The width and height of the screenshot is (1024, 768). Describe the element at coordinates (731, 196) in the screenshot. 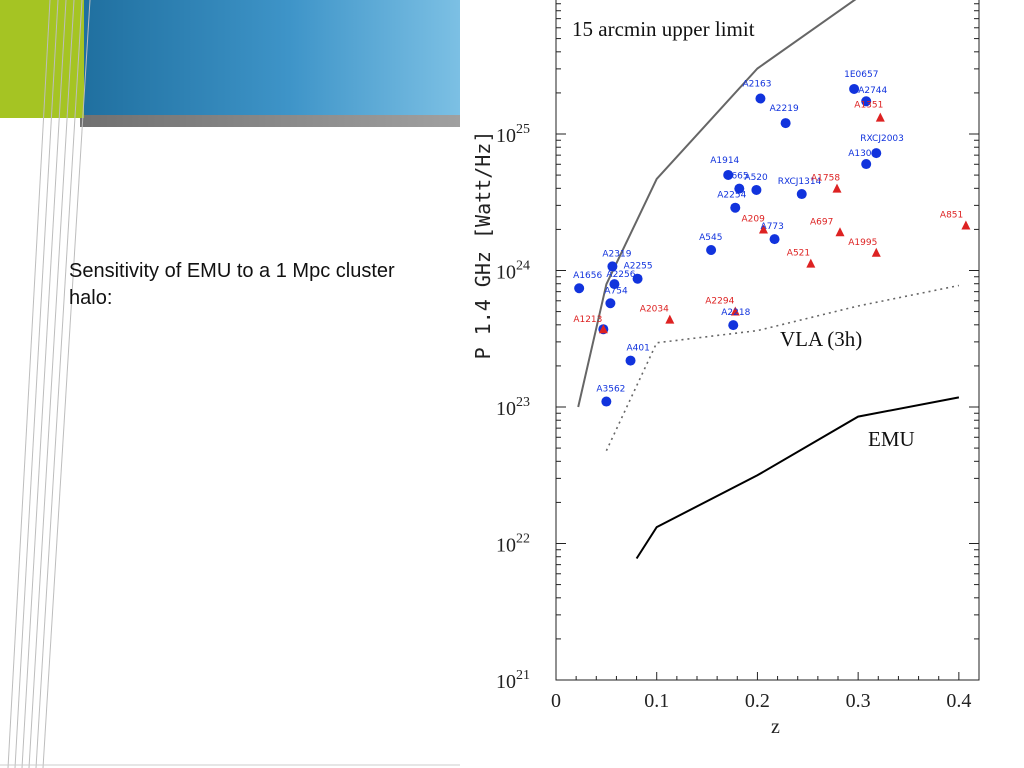

I see `halo-point-label: A2254` at that location.